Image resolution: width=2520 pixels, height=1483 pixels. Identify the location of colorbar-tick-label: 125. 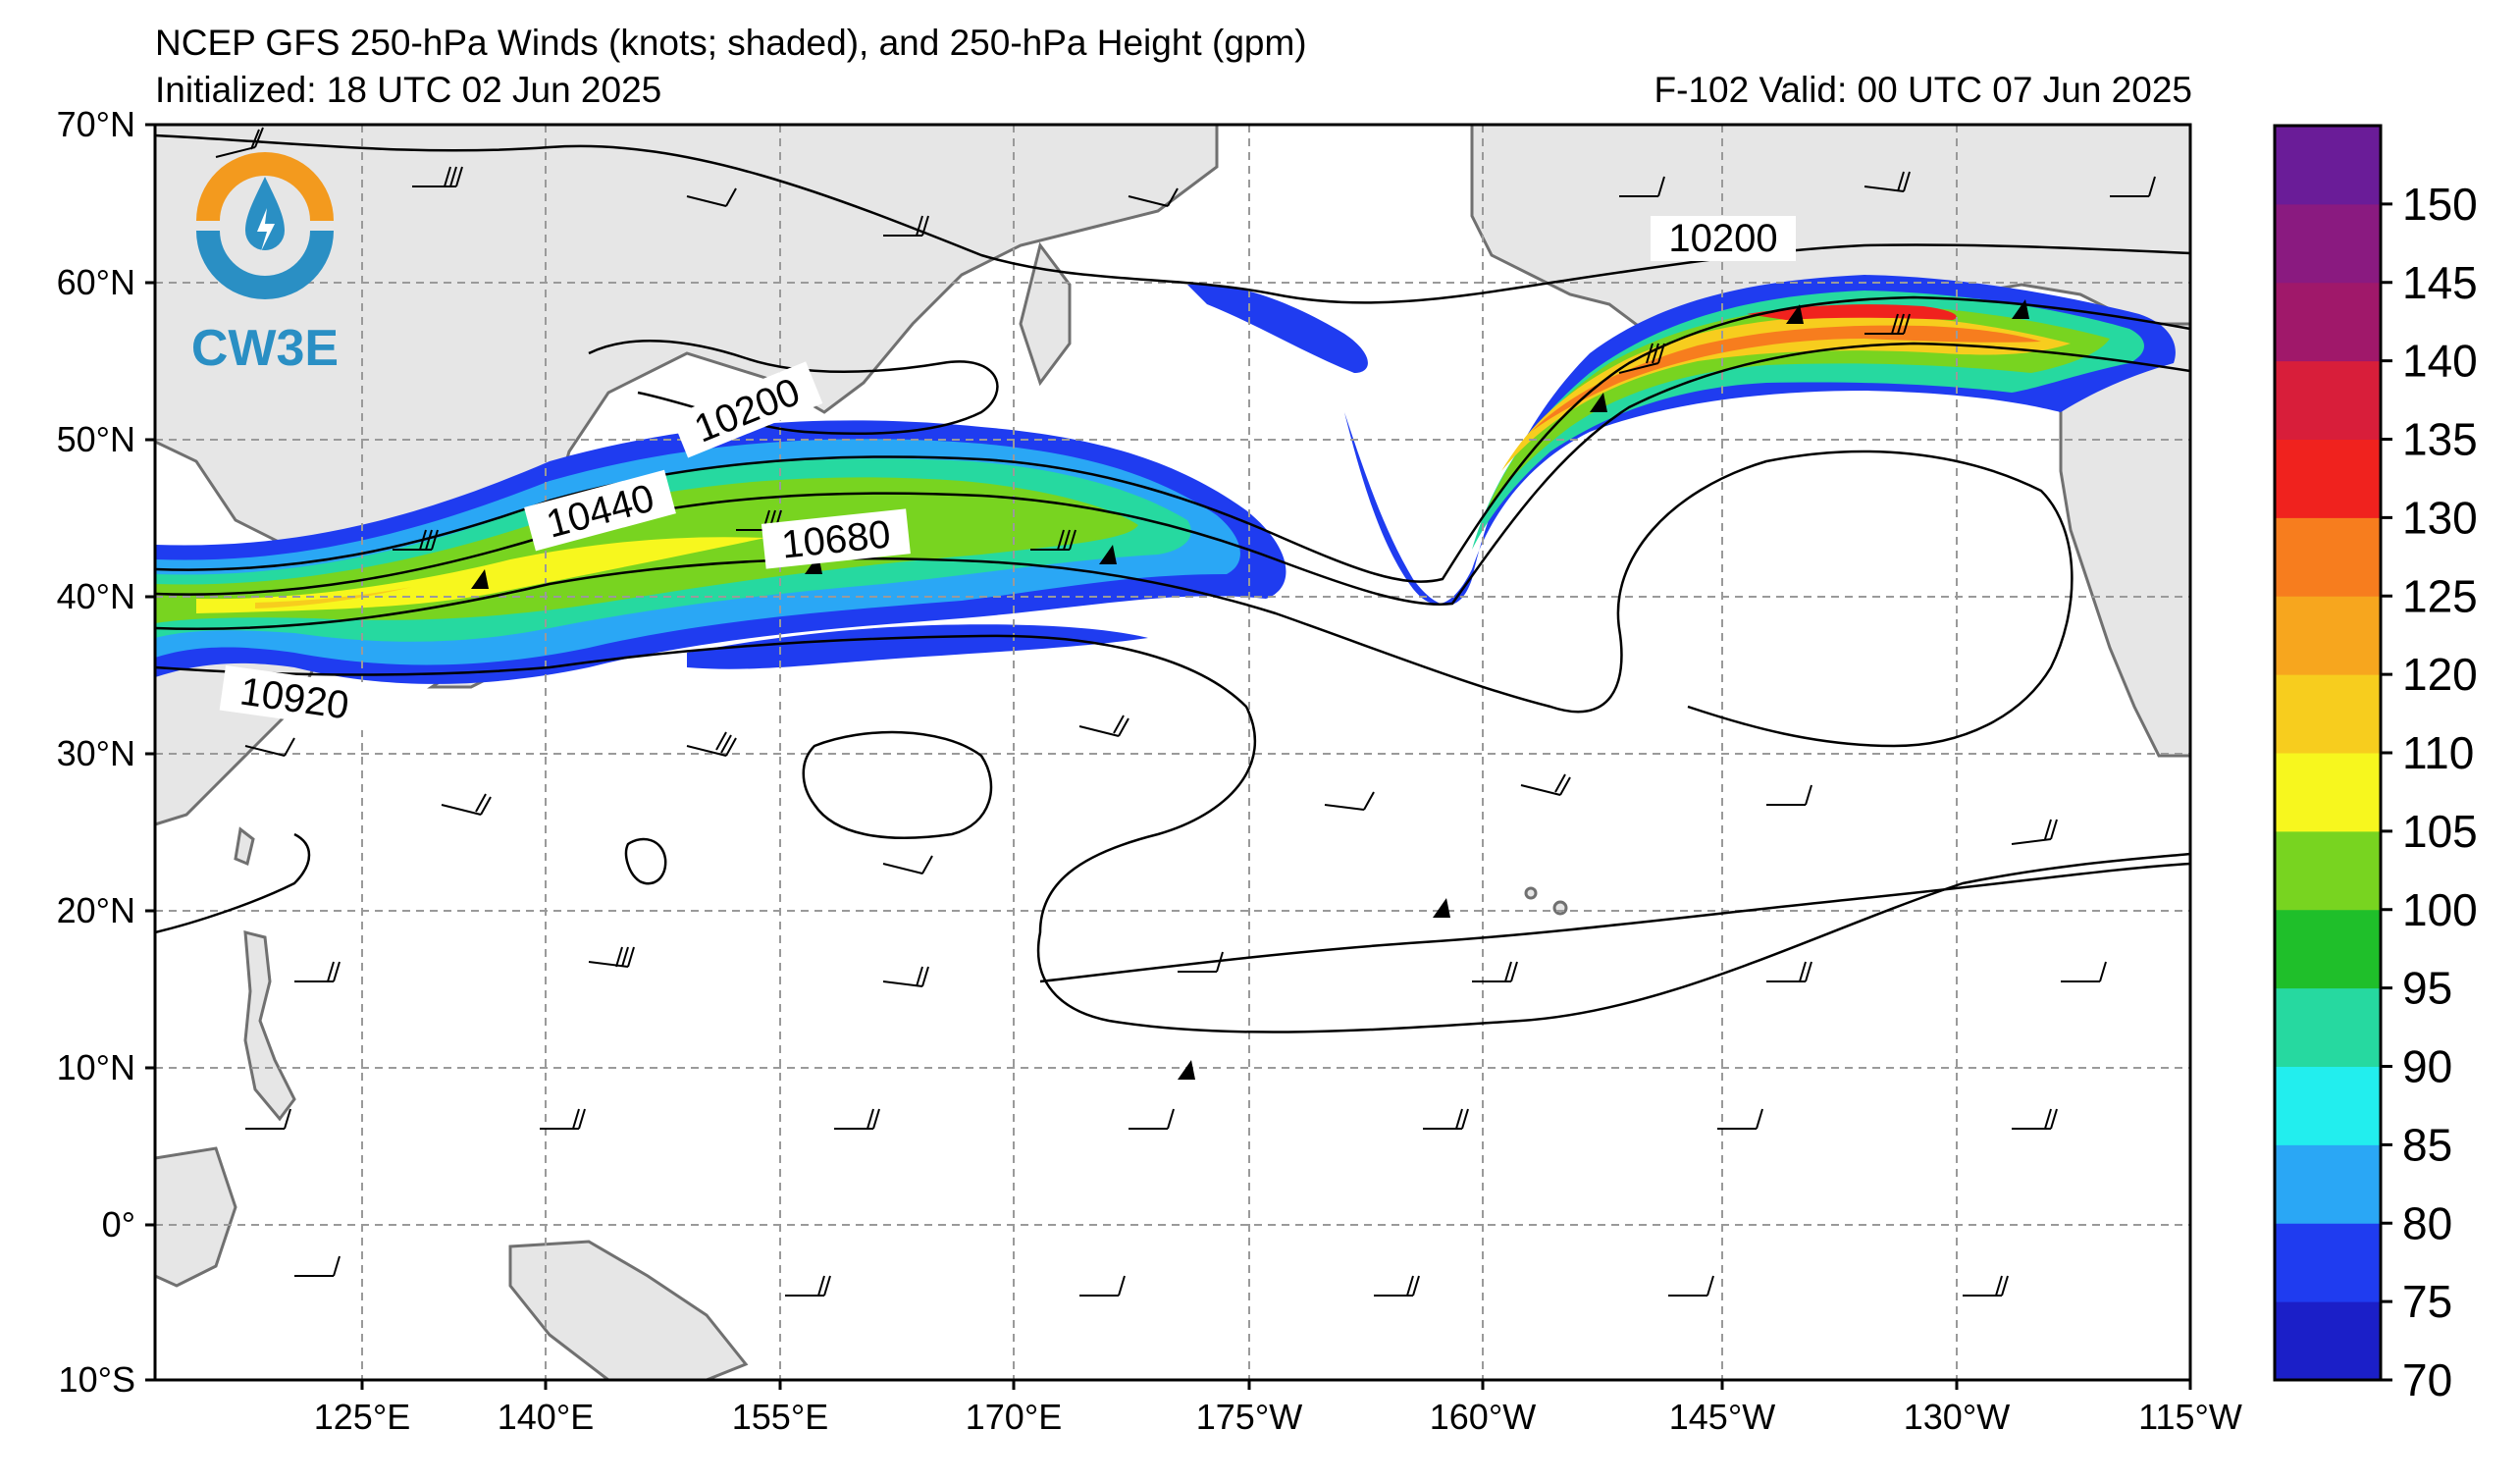
(2440, 596).